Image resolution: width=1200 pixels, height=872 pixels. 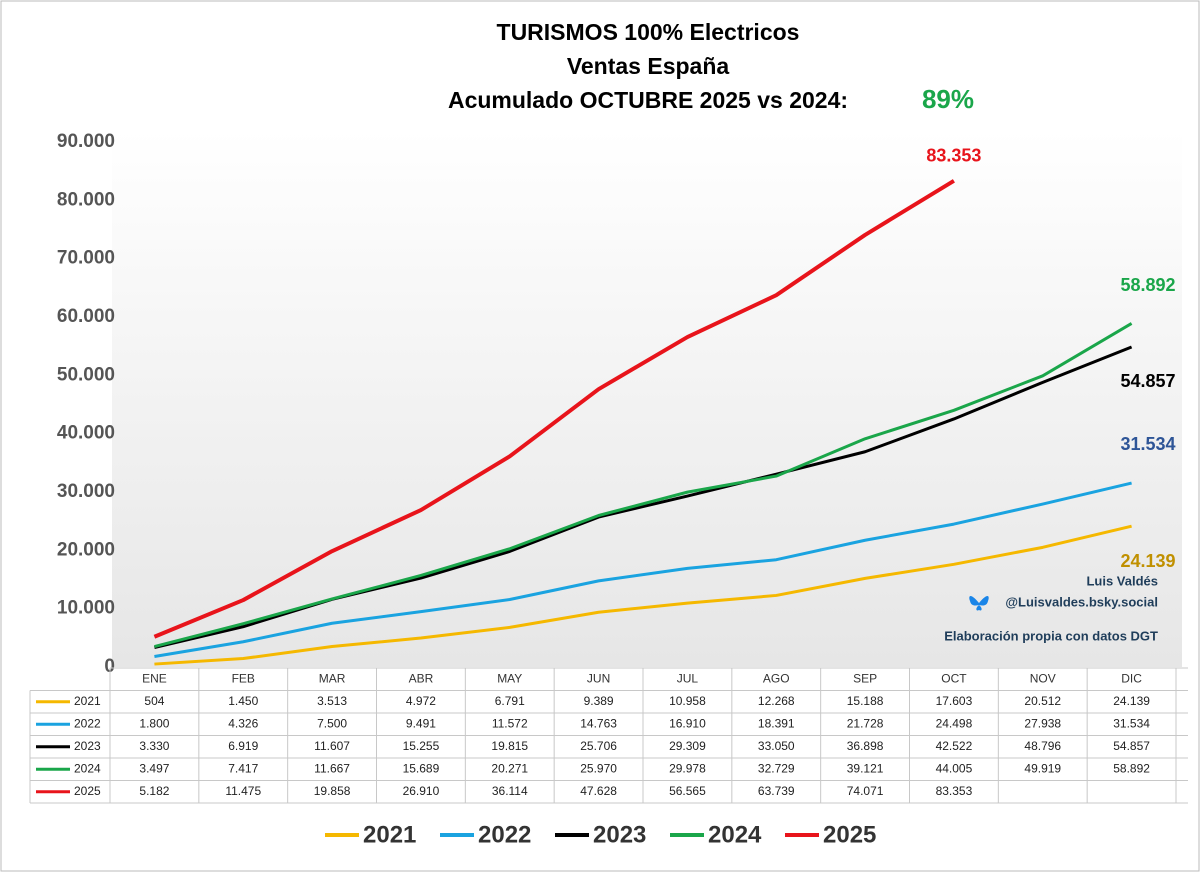 I want to click on table-cell: 18.391, so click(x=776, y=723).